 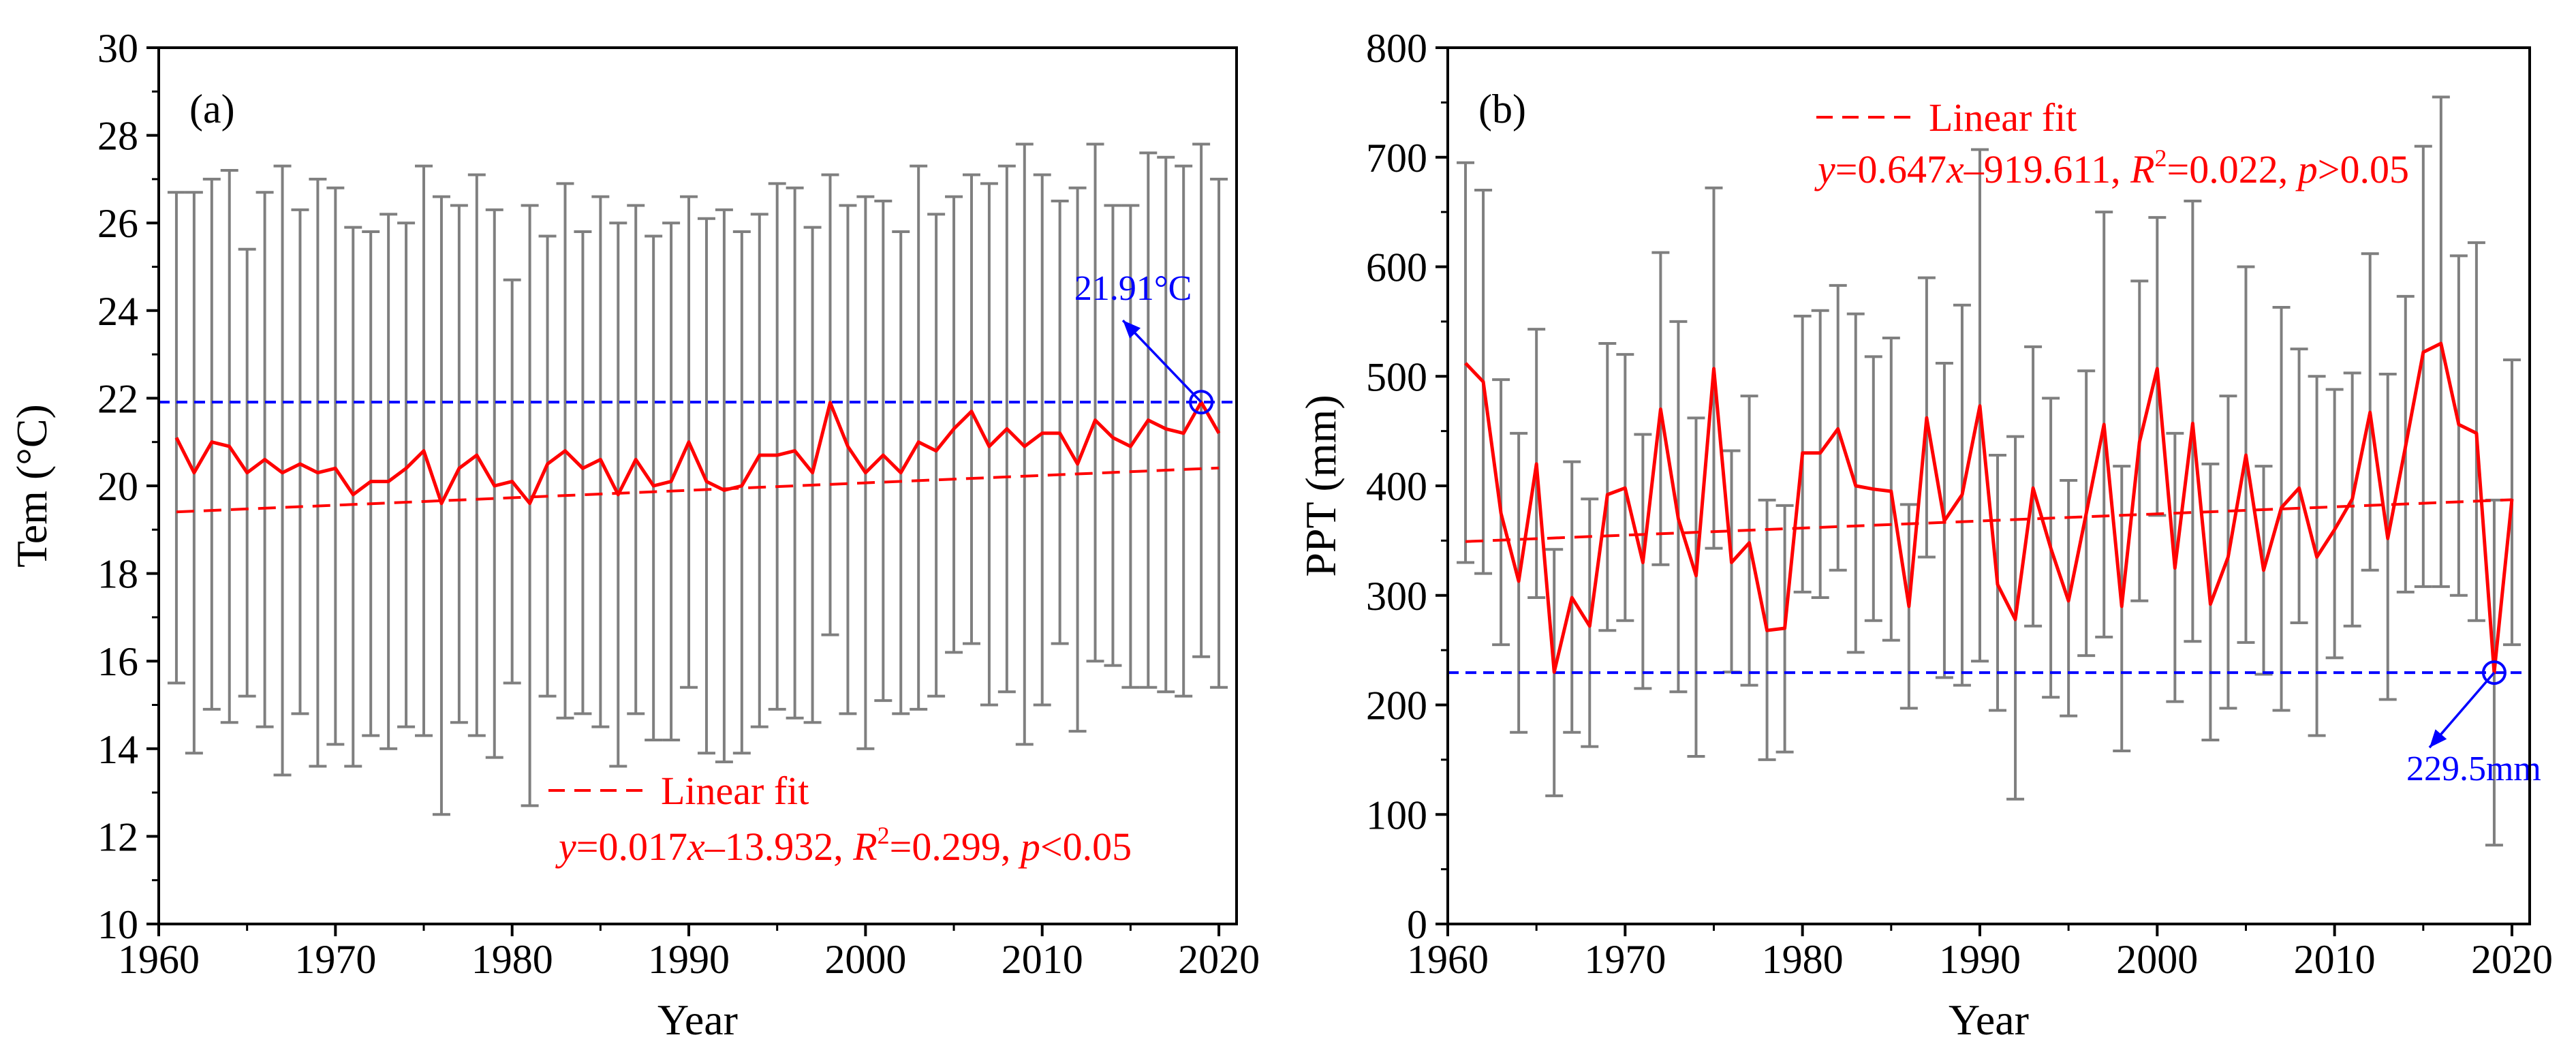 I want to click on y-axis: 10 12 14 16 18 20 22 24 26 28 30 Tem (°C), so click(x=83, y=486).